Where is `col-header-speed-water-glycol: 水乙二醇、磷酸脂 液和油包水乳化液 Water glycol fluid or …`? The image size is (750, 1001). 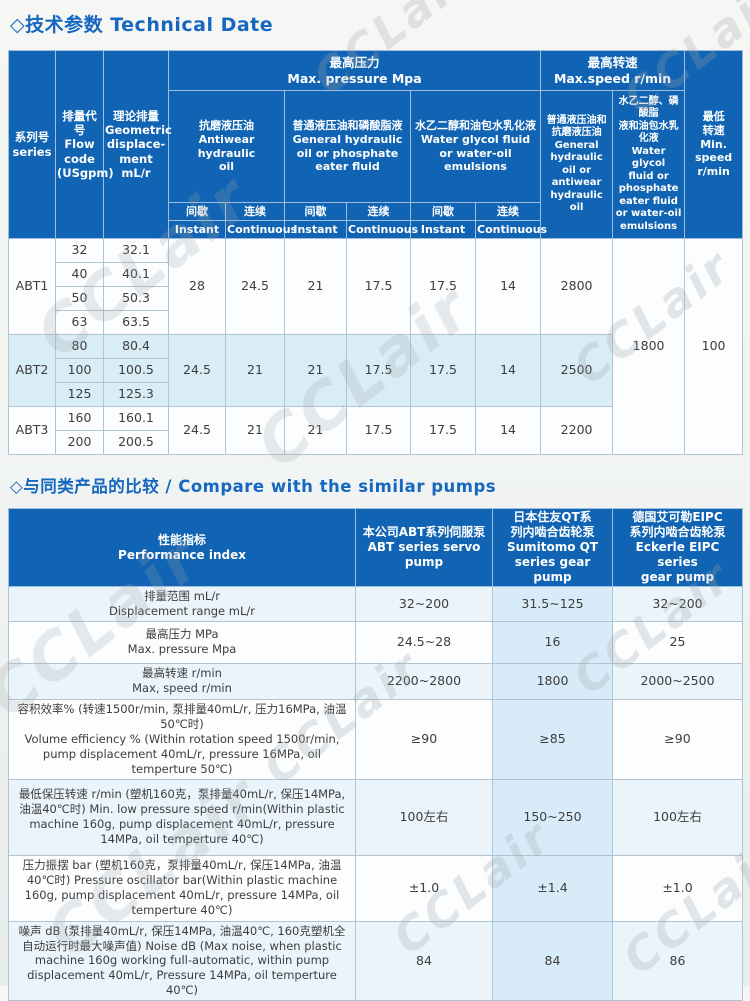
col-header-speed-water-glycol: 水乙二醇、磷酸脂 液和油包水乳化液 Water glycol fluid or … is located at coordinates (649, 164).